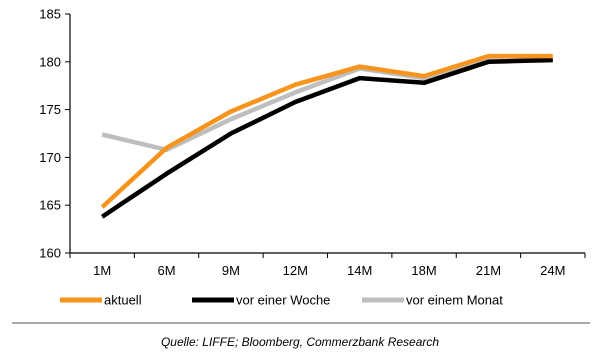 This screenshot has width=598, height=356. I want to click on y-tick-label: 175, so click(50, 109).